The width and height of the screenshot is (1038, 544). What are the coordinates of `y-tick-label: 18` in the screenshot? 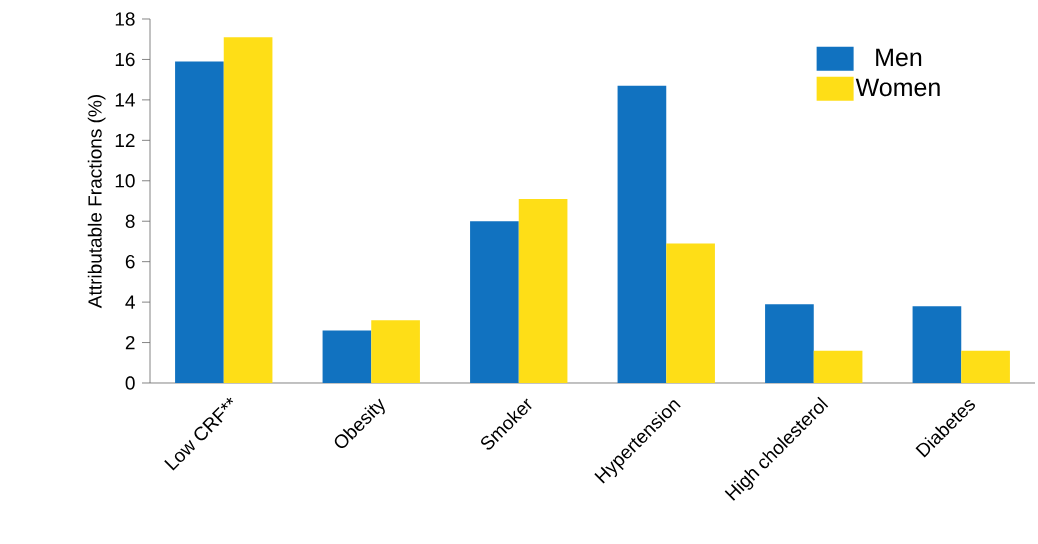 It's located at (125, 19).